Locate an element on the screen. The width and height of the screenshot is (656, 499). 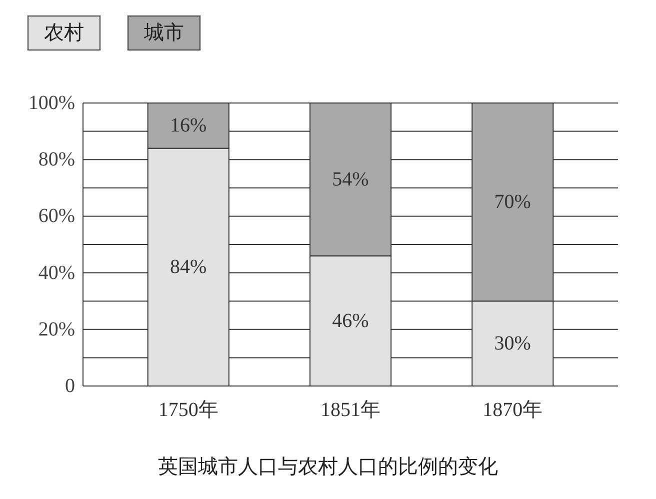
data-label: 30% is located at coordinates (512, 343).